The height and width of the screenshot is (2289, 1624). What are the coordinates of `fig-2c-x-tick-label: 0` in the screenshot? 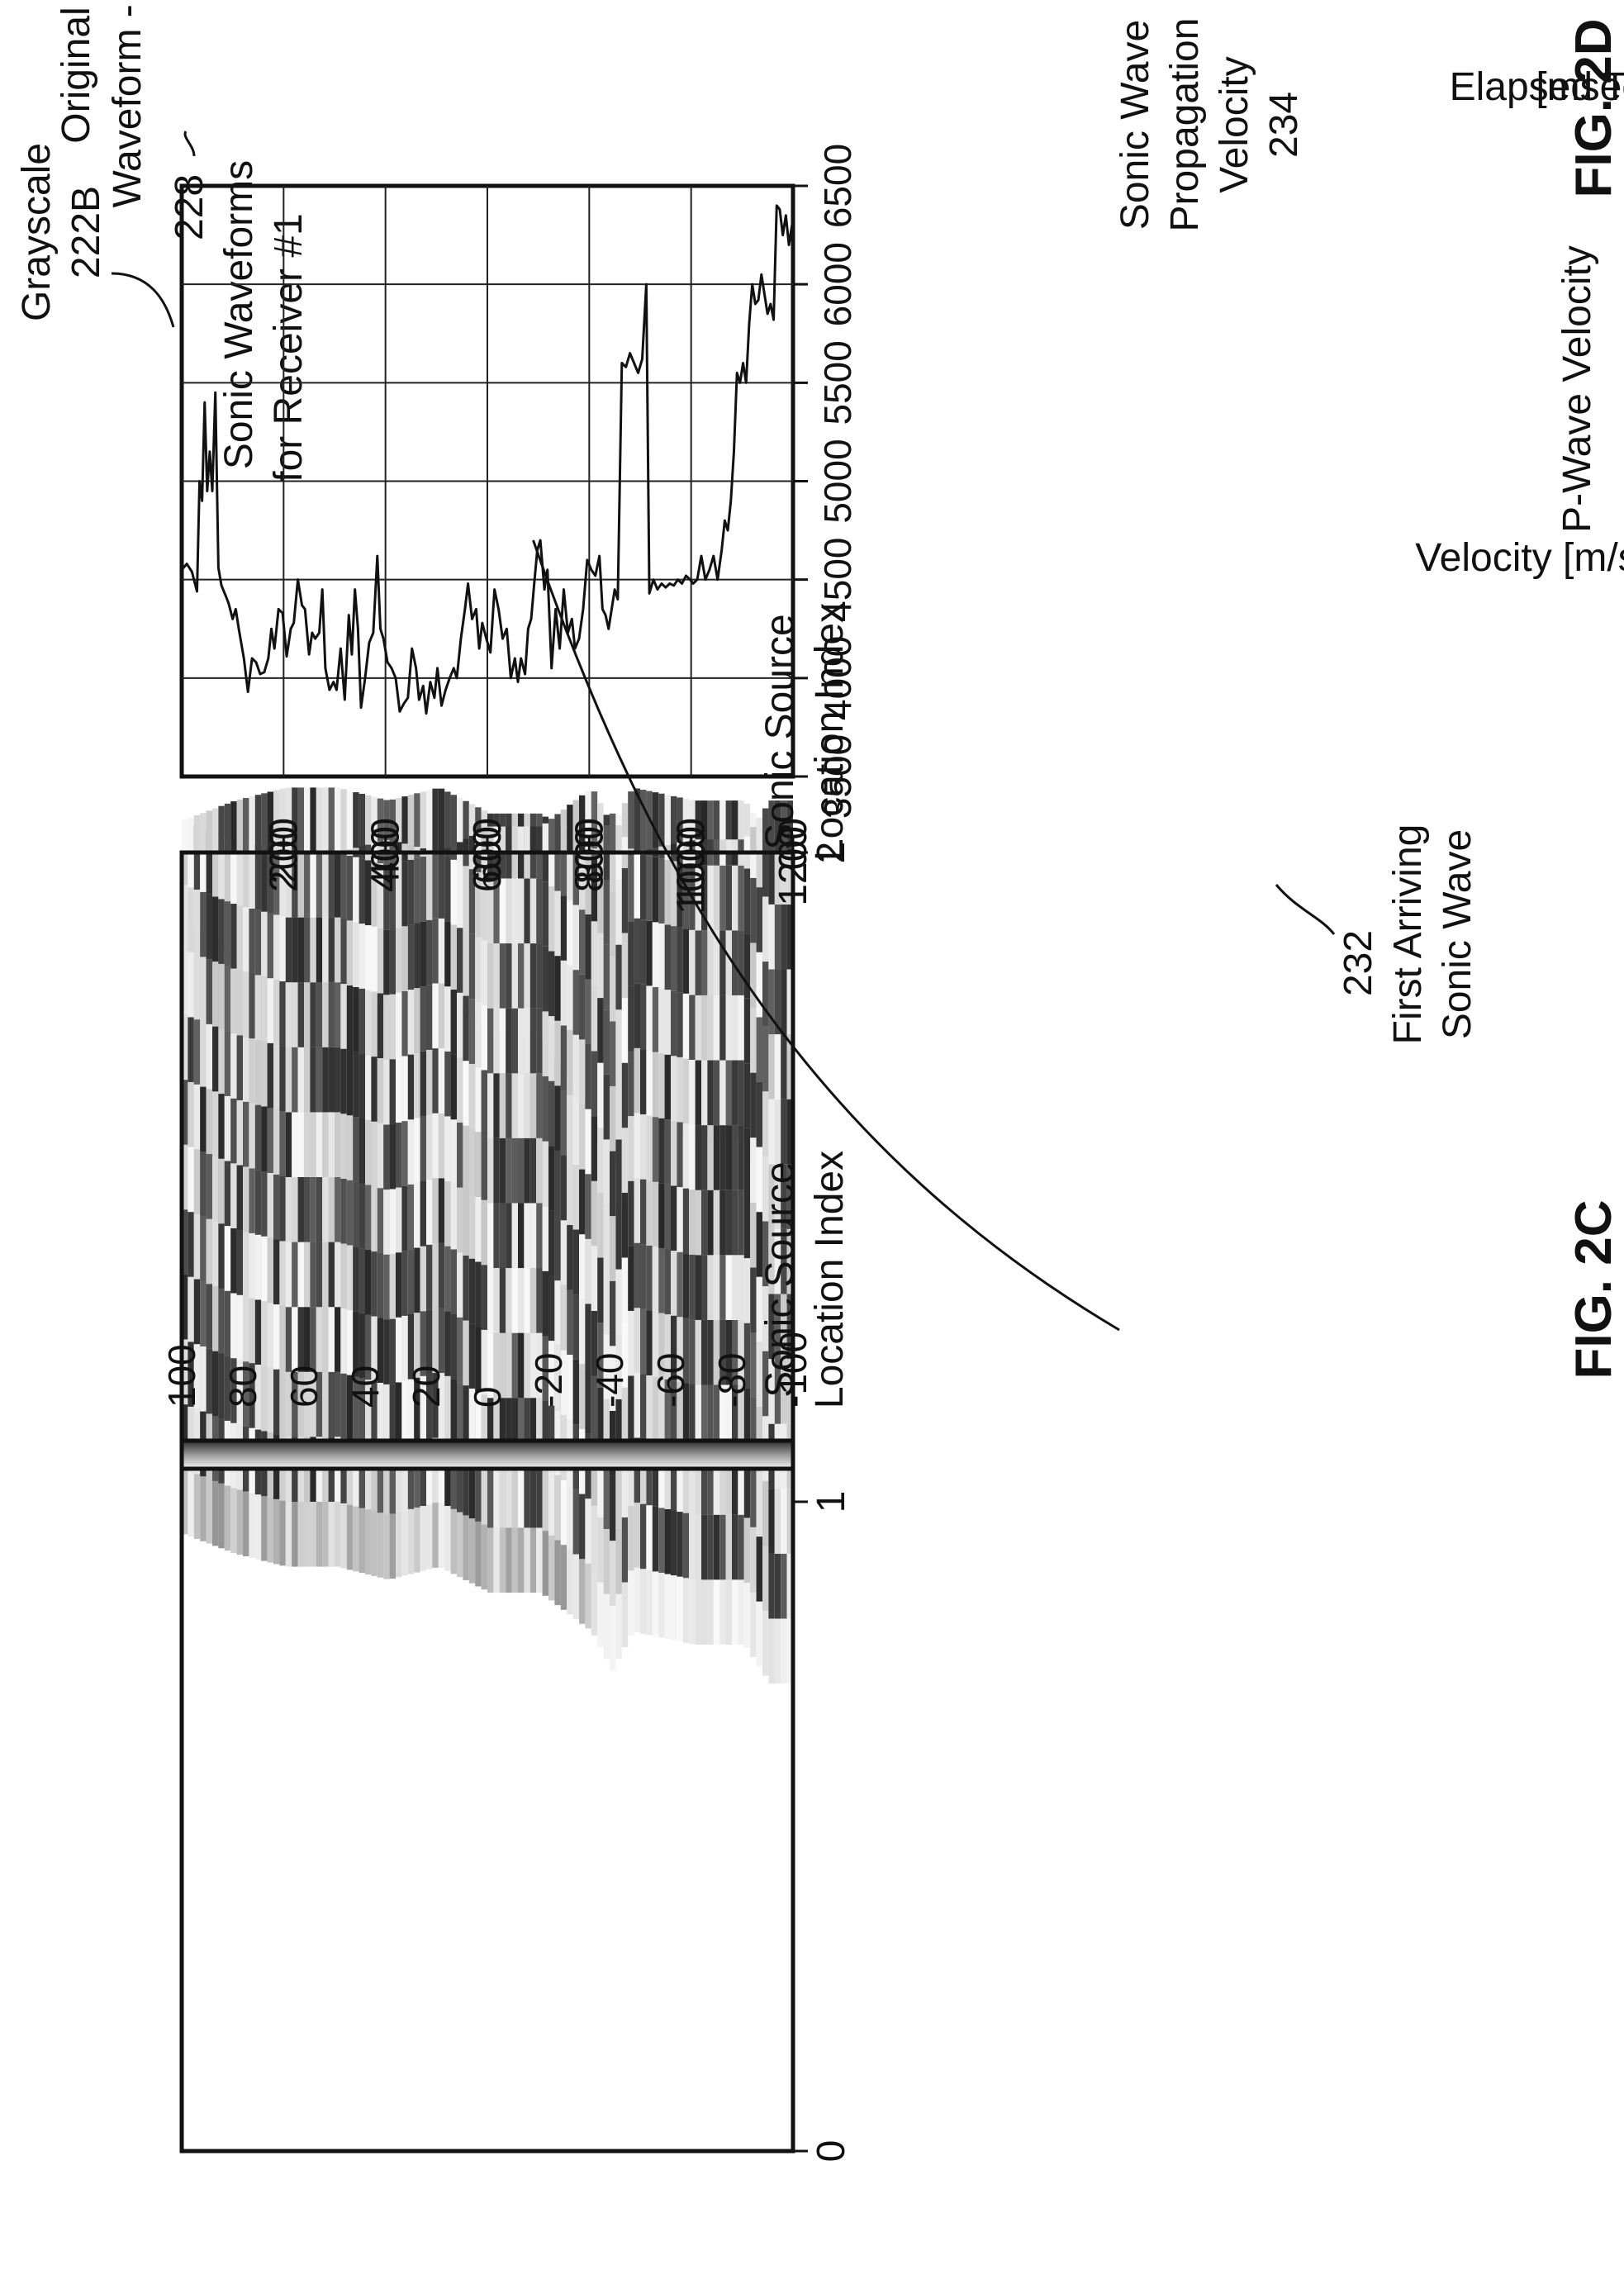 It's located at (831, 2151).